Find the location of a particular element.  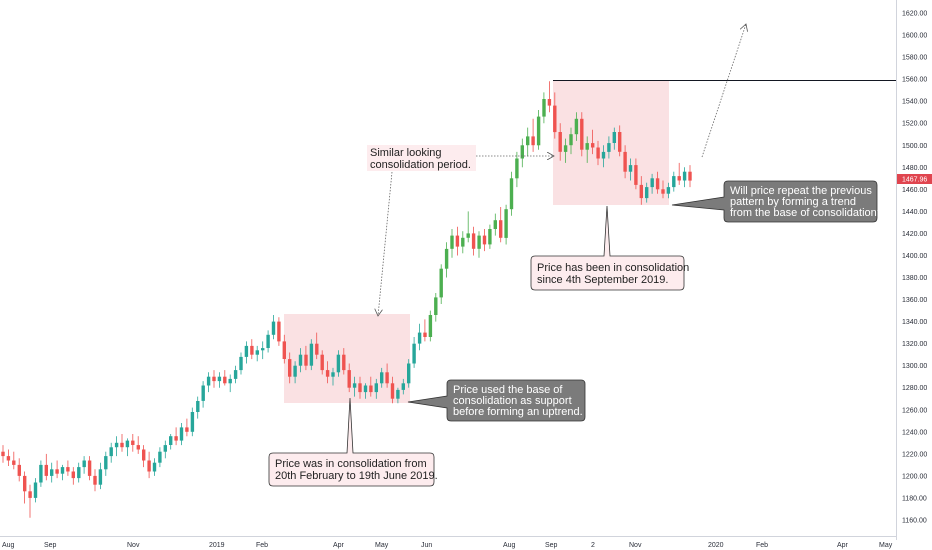

zone1-support-line-2: consolidation as support is located at coordinates (512, 401).